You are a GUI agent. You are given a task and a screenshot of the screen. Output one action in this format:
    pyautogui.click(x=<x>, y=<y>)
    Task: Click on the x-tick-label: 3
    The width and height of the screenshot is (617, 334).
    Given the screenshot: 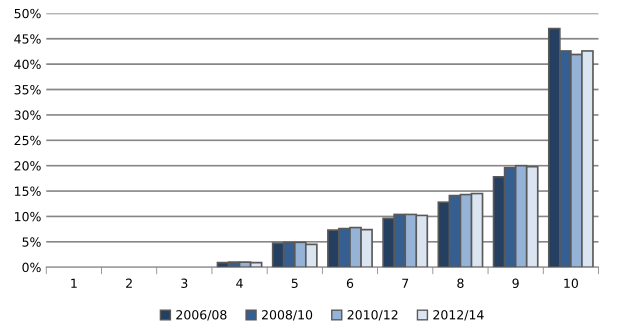 What is the action you would take?
    pyautogui.click(x=184, y=283)
    